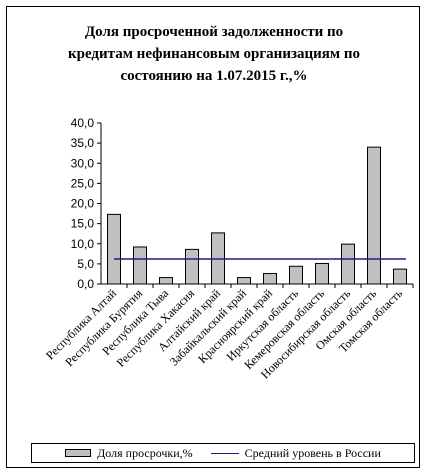 The width and height of the screenshot is (427, 474). Describe the element at coordinates (83, 224) in the screenshot. I see `y-tick-label: 15,0` at that location.